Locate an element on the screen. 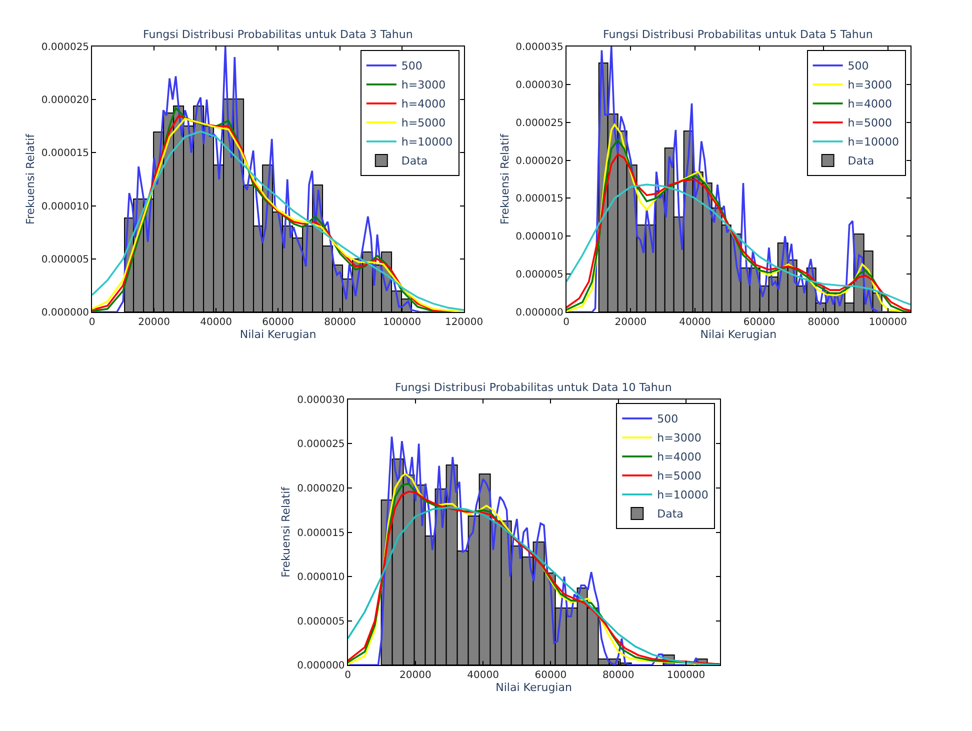  chart-title: Fungsi Distribusi Probabilitas untuk Data 10 Tahun is located at coordinates (533, 387).